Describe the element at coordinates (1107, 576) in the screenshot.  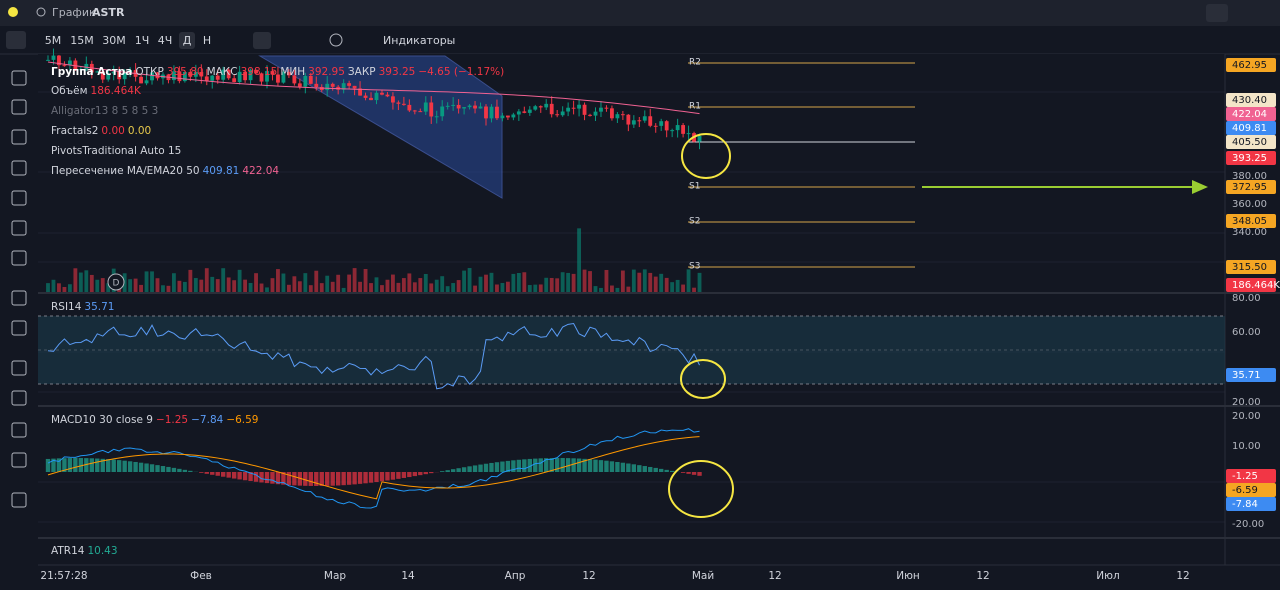
I see `time-label: Июл` at that location.